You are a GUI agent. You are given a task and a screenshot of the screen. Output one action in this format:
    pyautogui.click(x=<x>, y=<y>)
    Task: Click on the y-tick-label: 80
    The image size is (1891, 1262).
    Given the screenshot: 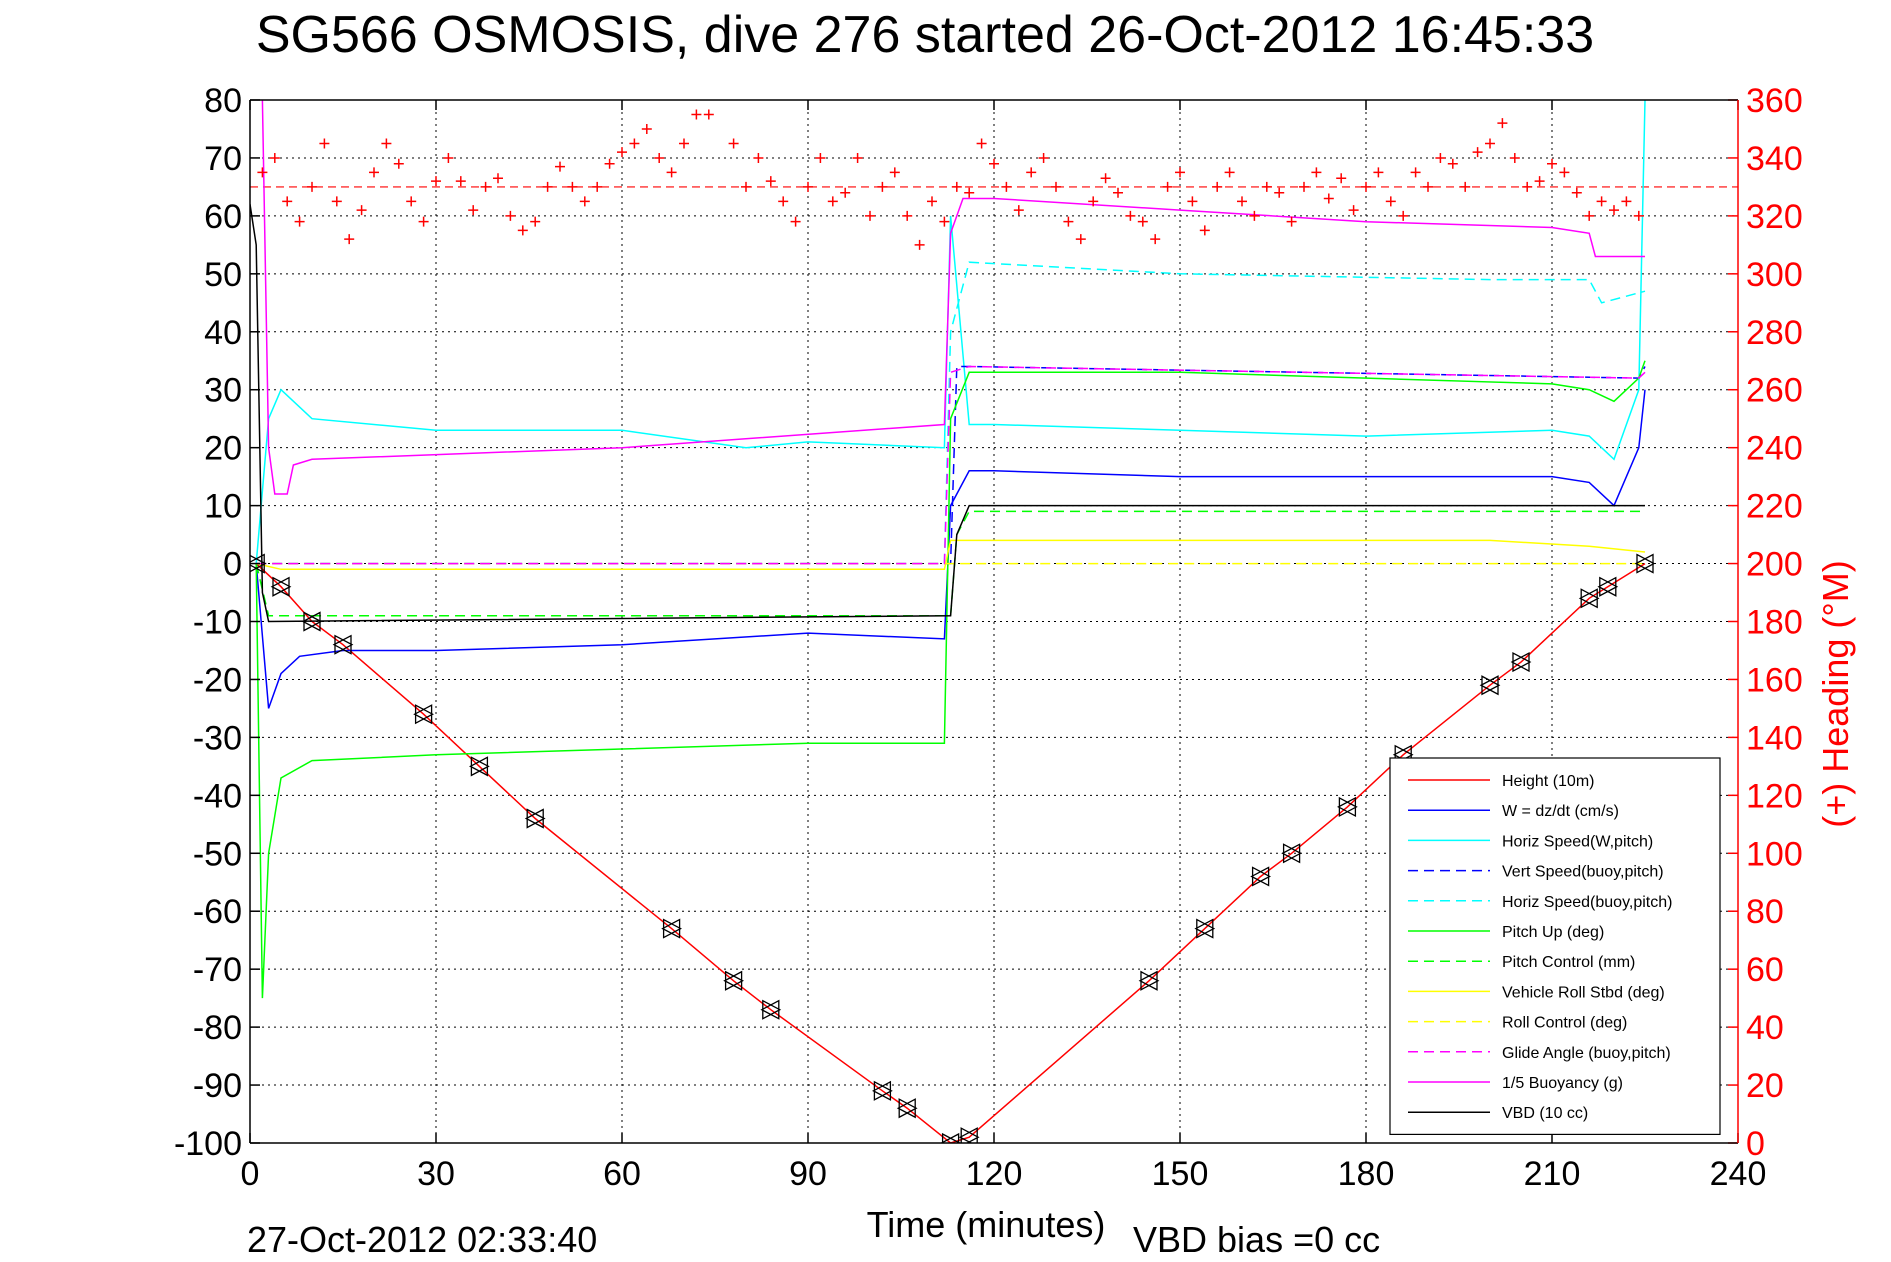 What is the action you would take?
    pyautogui.click(x=223, y=101)
    